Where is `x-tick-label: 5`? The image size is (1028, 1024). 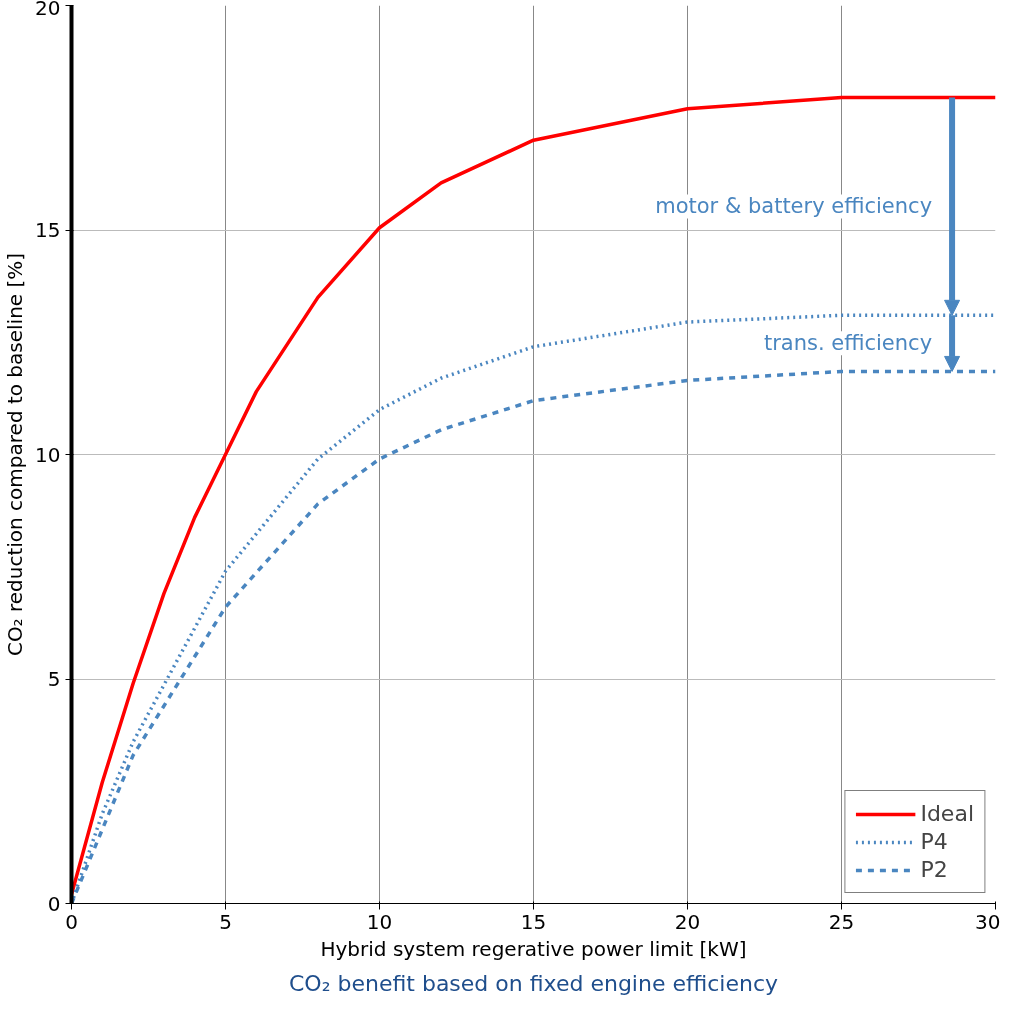 x-tick-label: 5 is located at coordinates (225, 921).